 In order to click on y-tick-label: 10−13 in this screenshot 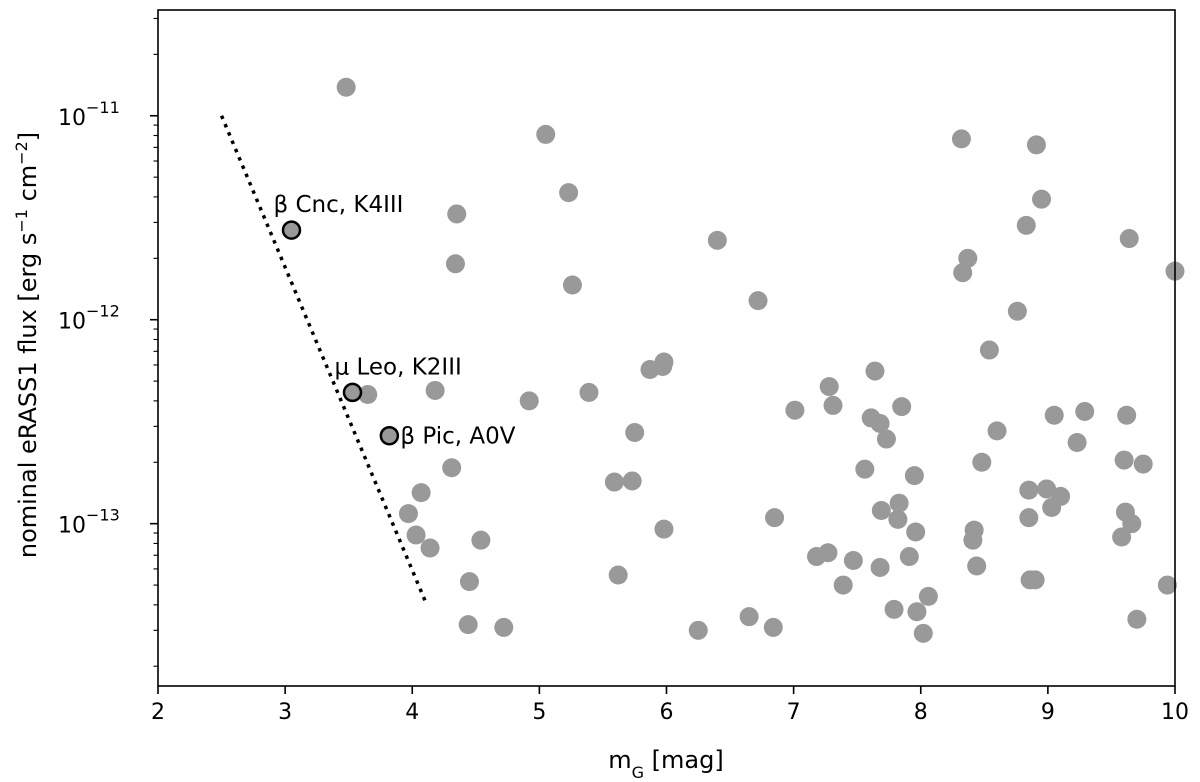, I will do `click(89, 522)`.